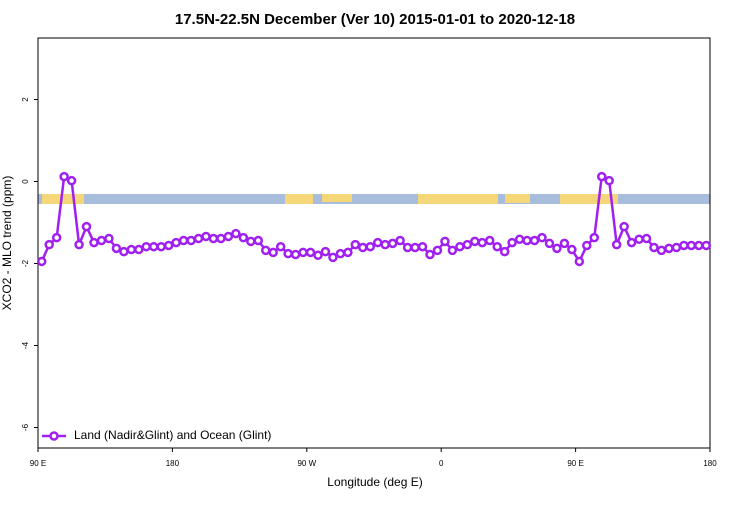  Describe the element at coordinates (54, 436) in the screenshot. I see `legend-marker` at that location.